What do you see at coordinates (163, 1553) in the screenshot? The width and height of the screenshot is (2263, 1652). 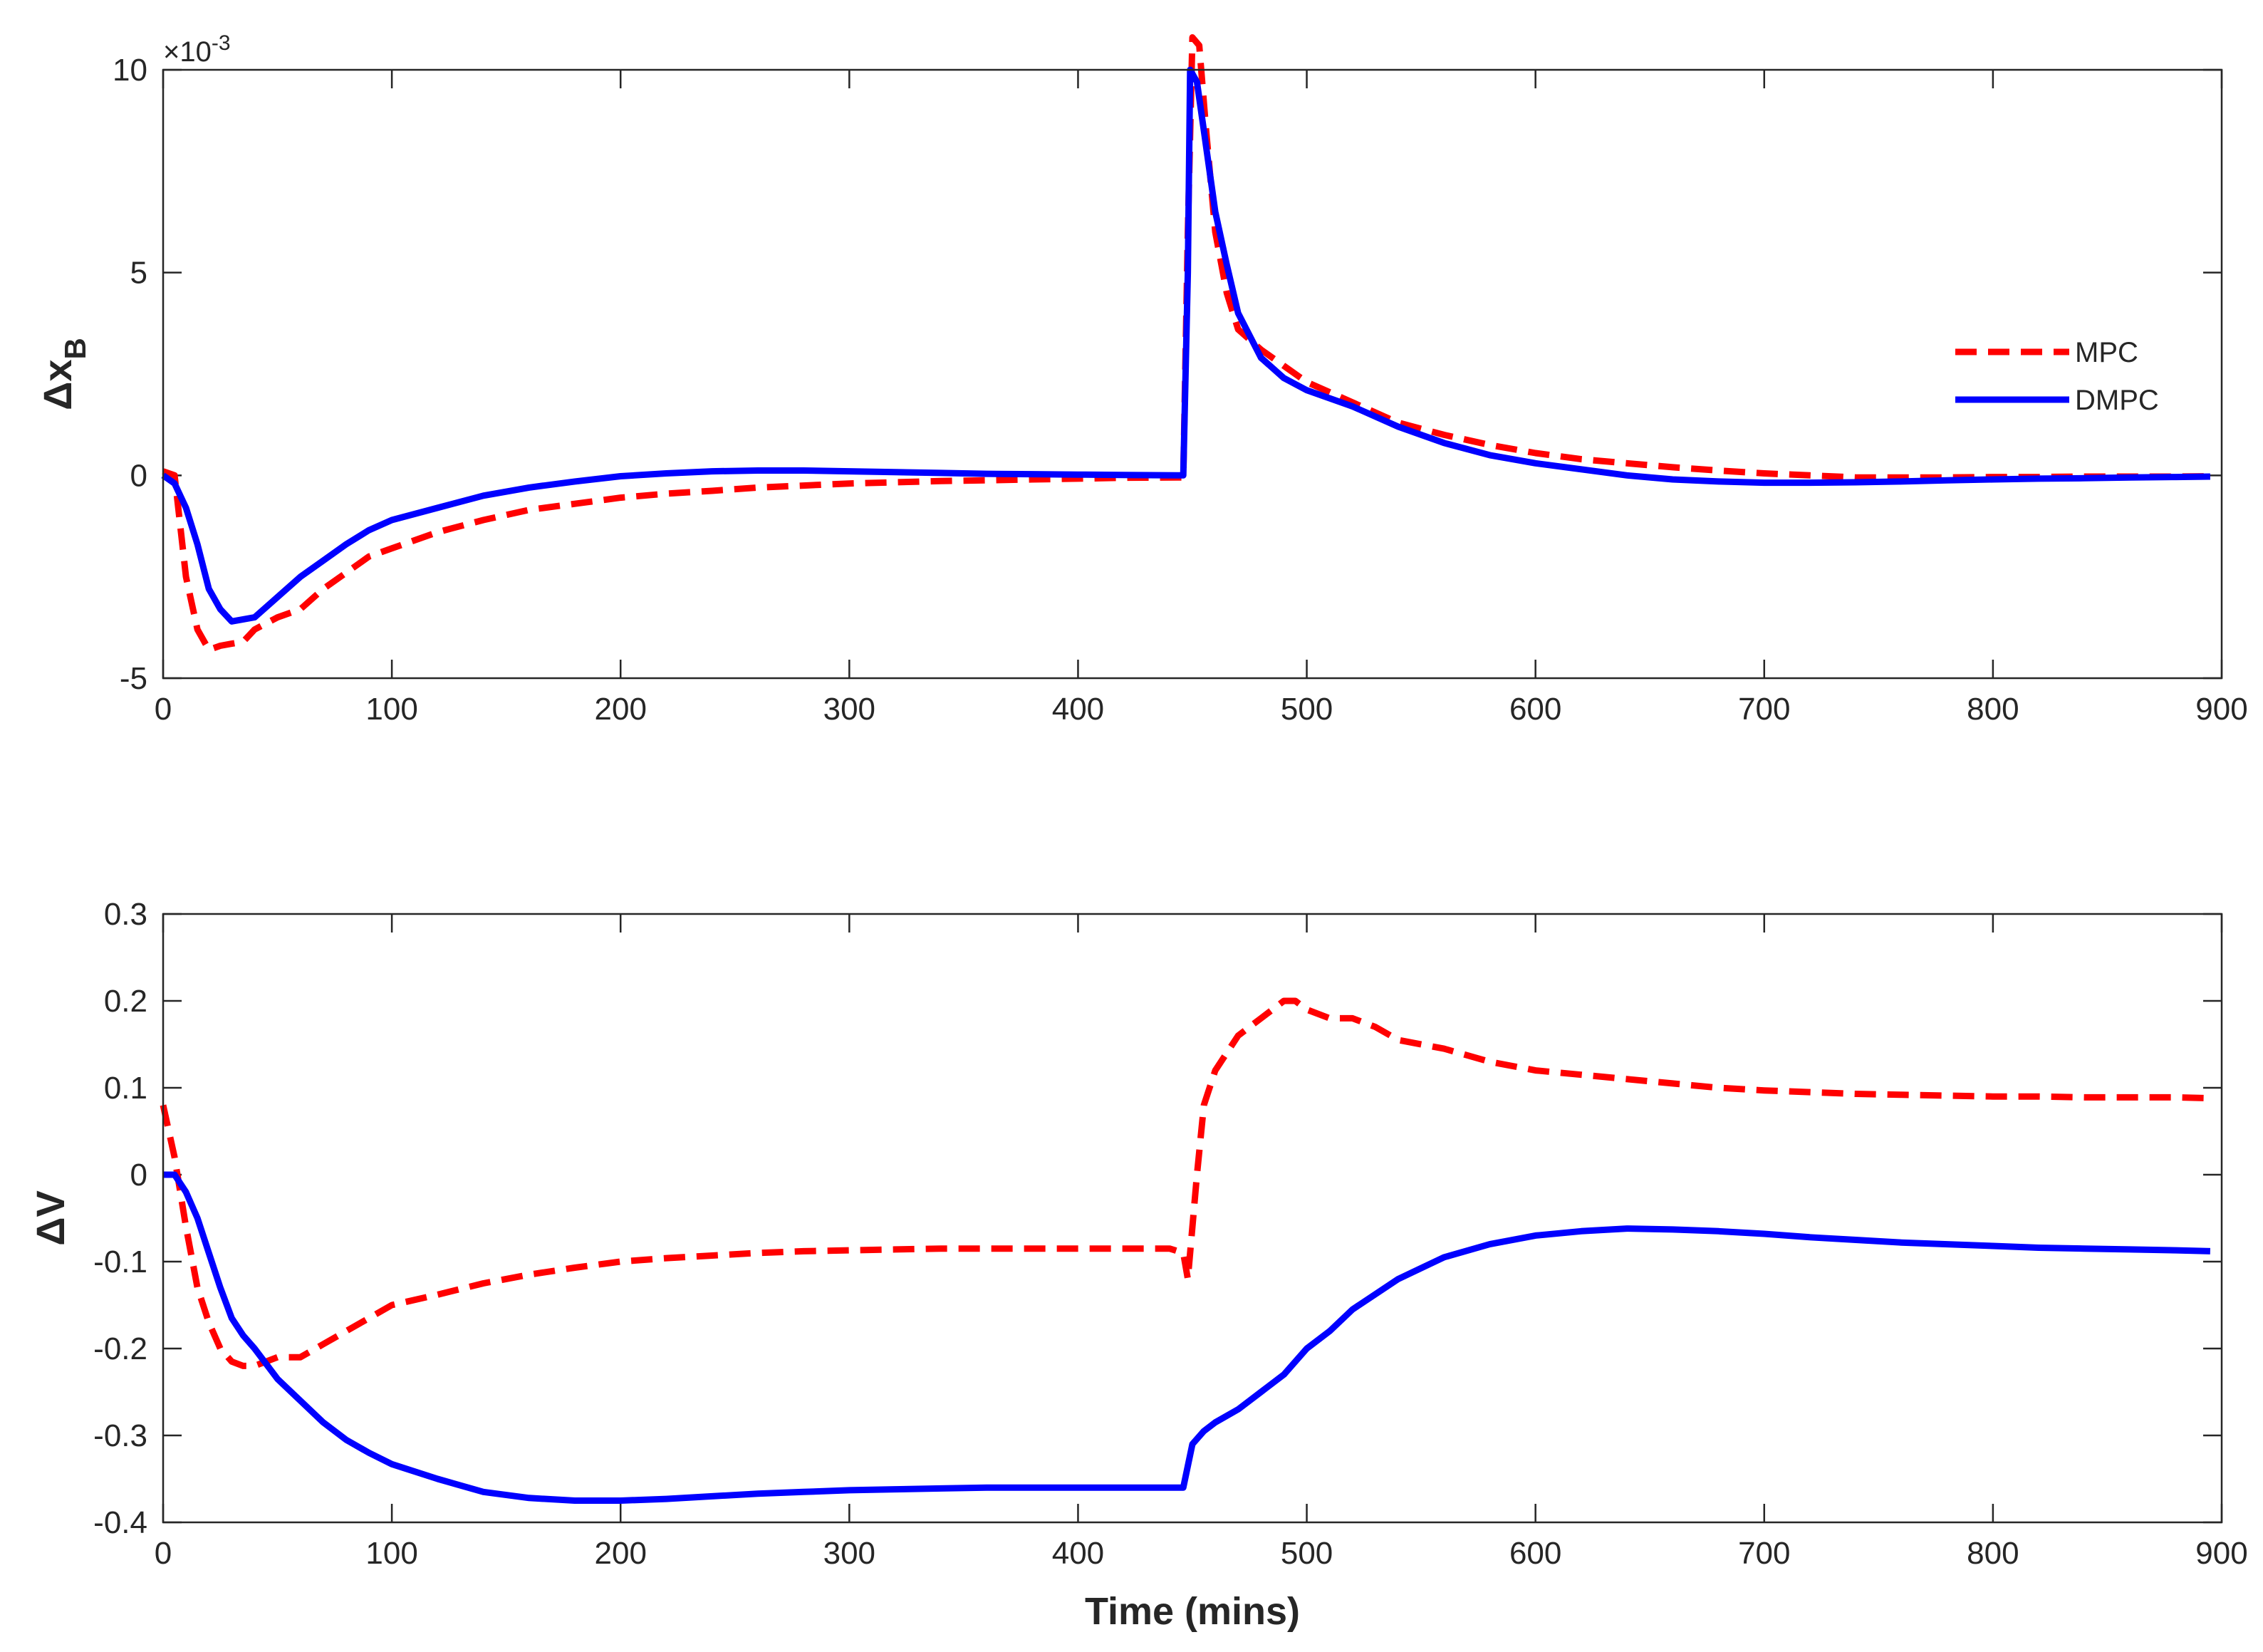 I see `bottom-x-tick-label-0: 0` at bounding box center [163, 1553].